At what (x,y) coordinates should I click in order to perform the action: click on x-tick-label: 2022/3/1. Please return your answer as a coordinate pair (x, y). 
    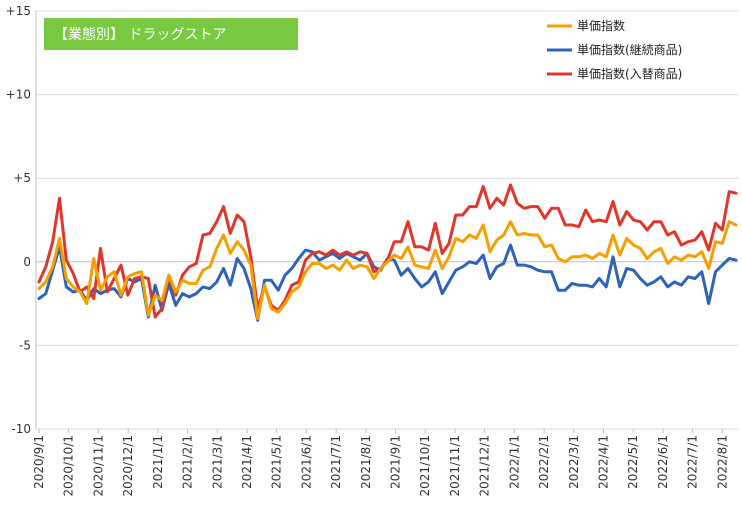
    Looking at the image, I should click on (574, 462).